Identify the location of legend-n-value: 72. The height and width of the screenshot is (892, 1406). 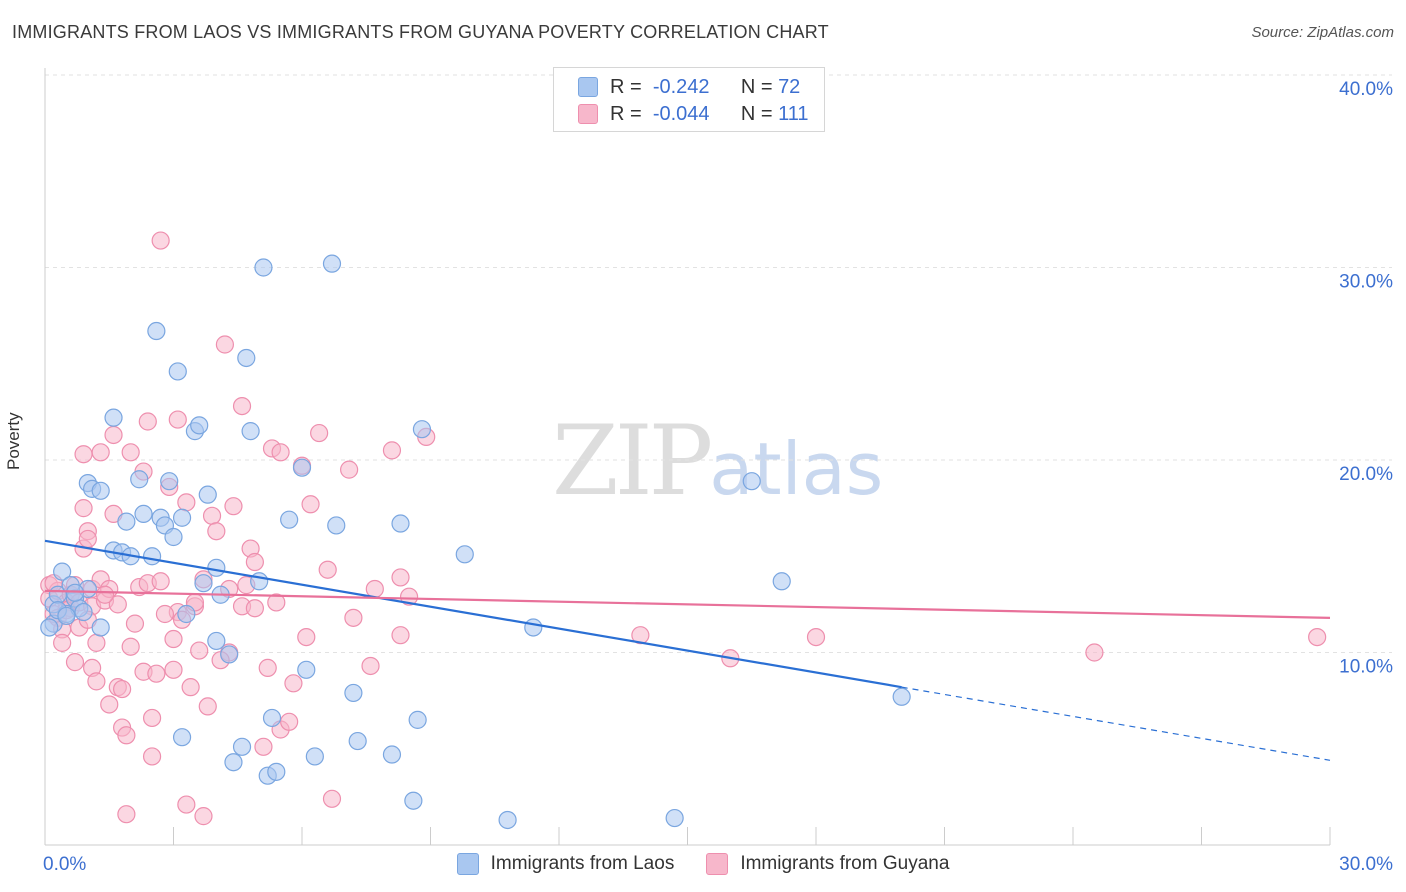
(789, 86).